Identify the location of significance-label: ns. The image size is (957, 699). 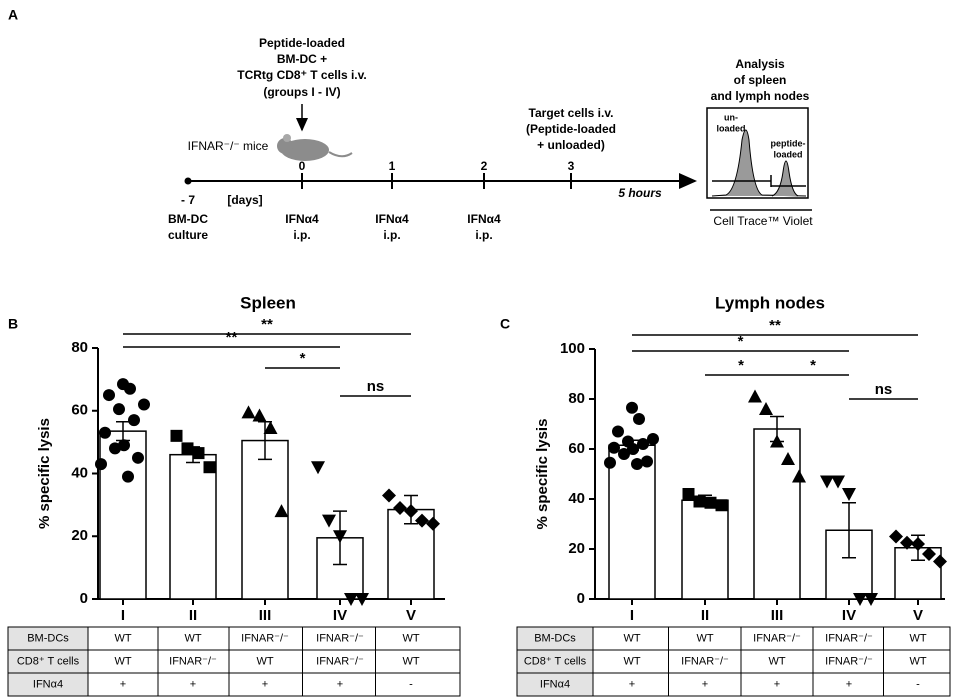
(884, 389).